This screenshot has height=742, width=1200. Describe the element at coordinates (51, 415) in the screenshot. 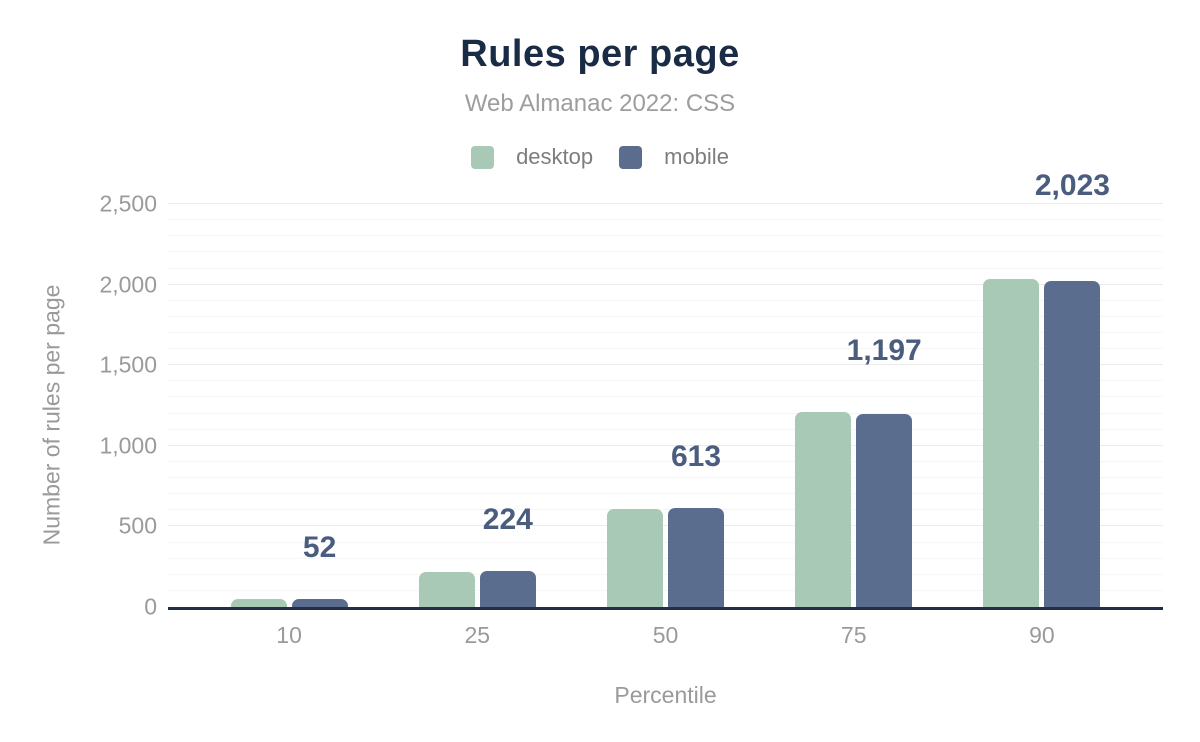

I see `y-axis-title: Number of rules per page` at that location.